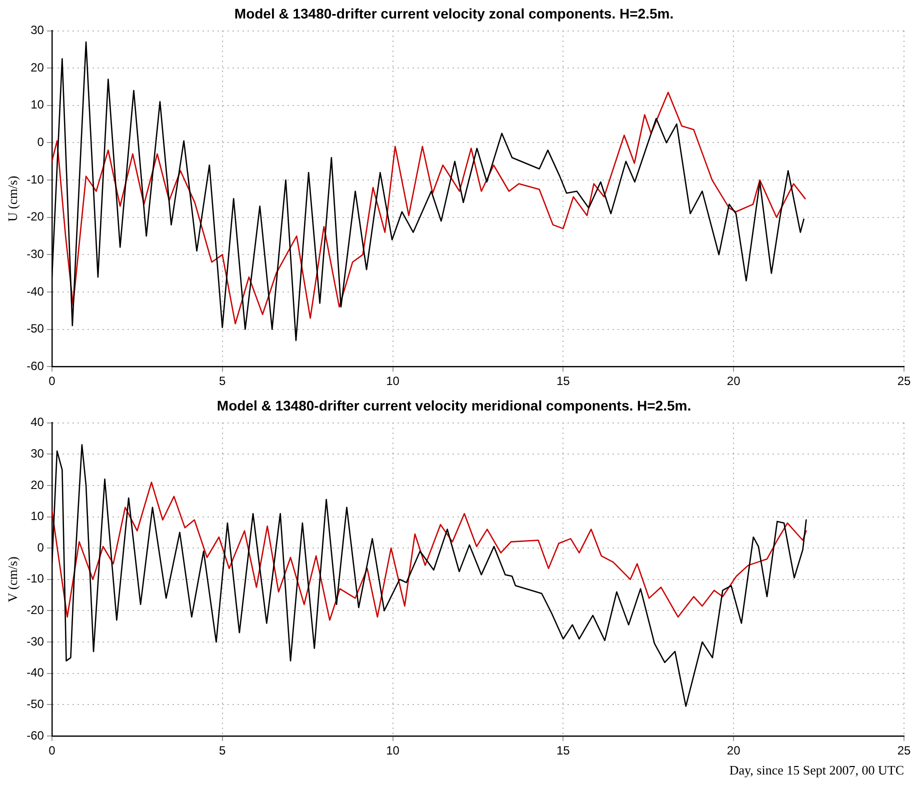 This screenshot has height=789, width=914. Describe the element at coordinates (816, 770) in the screenshot. I see `x-axis-title: Day, since 15 Sept 2007, 00 UTC` at that location.